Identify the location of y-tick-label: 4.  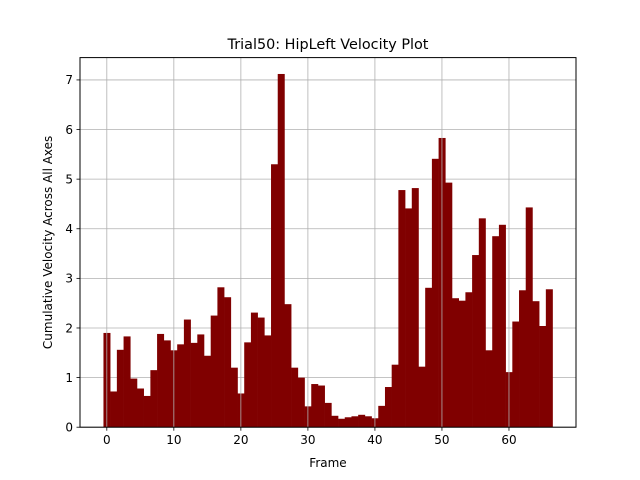
(69, 229).